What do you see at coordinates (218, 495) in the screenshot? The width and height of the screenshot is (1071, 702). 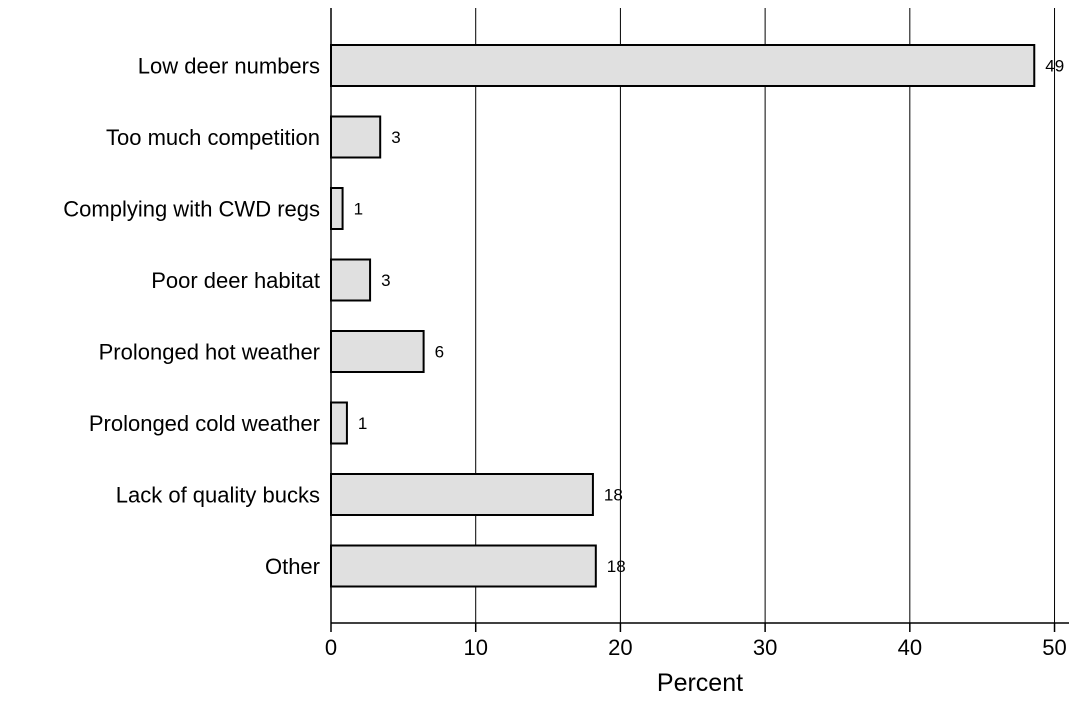 I see `category-label: Lack of quality bucks` at bounding box center [218, 495].